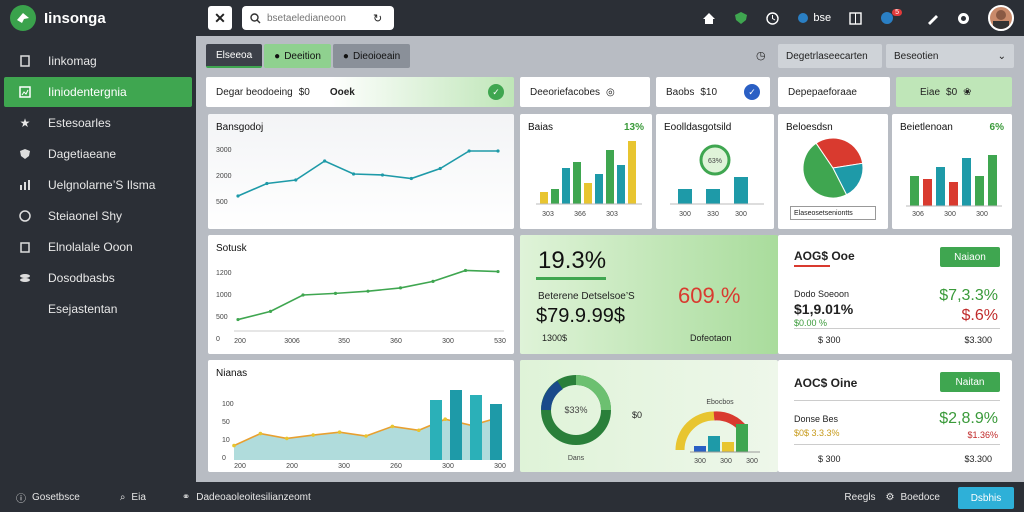 Image resolution: width=1024 pixels, height=512 pixels. Describe the element at coordinates (986, 498) in the screenshot. I see `share-button: Dsbhis` at that location.